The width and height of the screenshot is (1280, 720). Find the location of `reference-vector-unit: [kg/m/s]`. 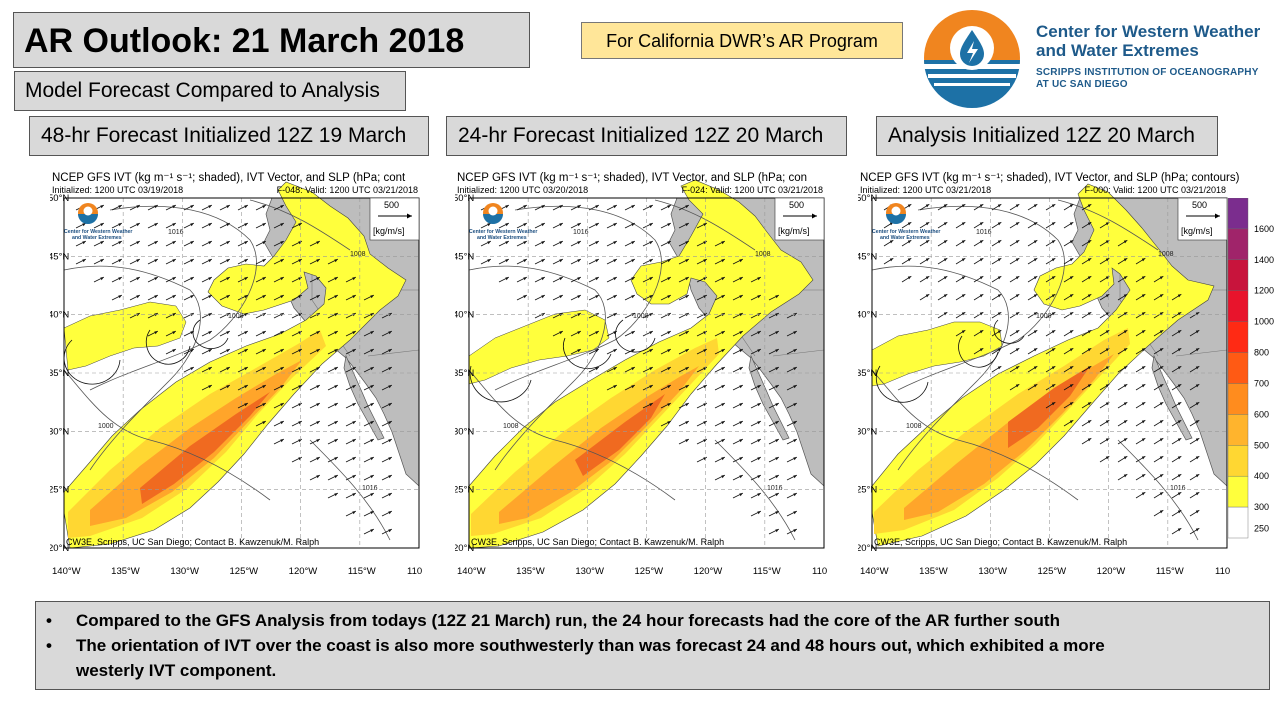

reference-vector-unit: [kg/m/s] is located at coordinates (1197, 231).